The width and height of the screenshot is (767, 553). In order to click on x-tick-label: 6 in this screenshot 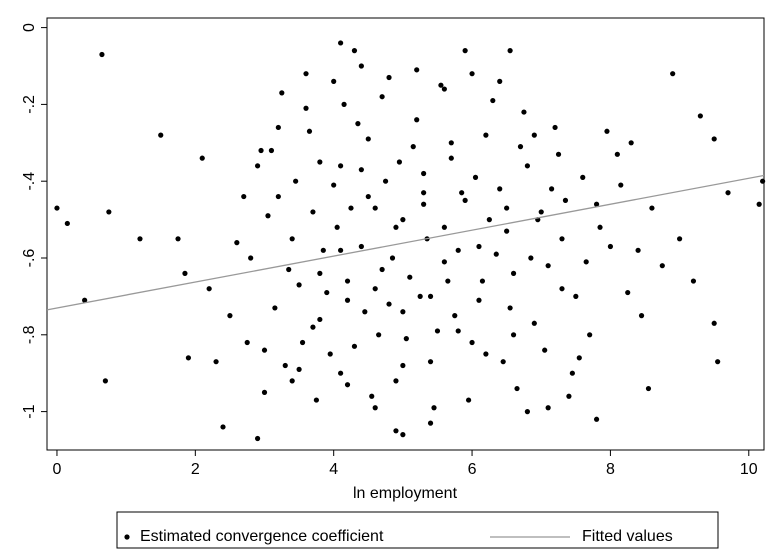, I will do `click(472, 469)`.